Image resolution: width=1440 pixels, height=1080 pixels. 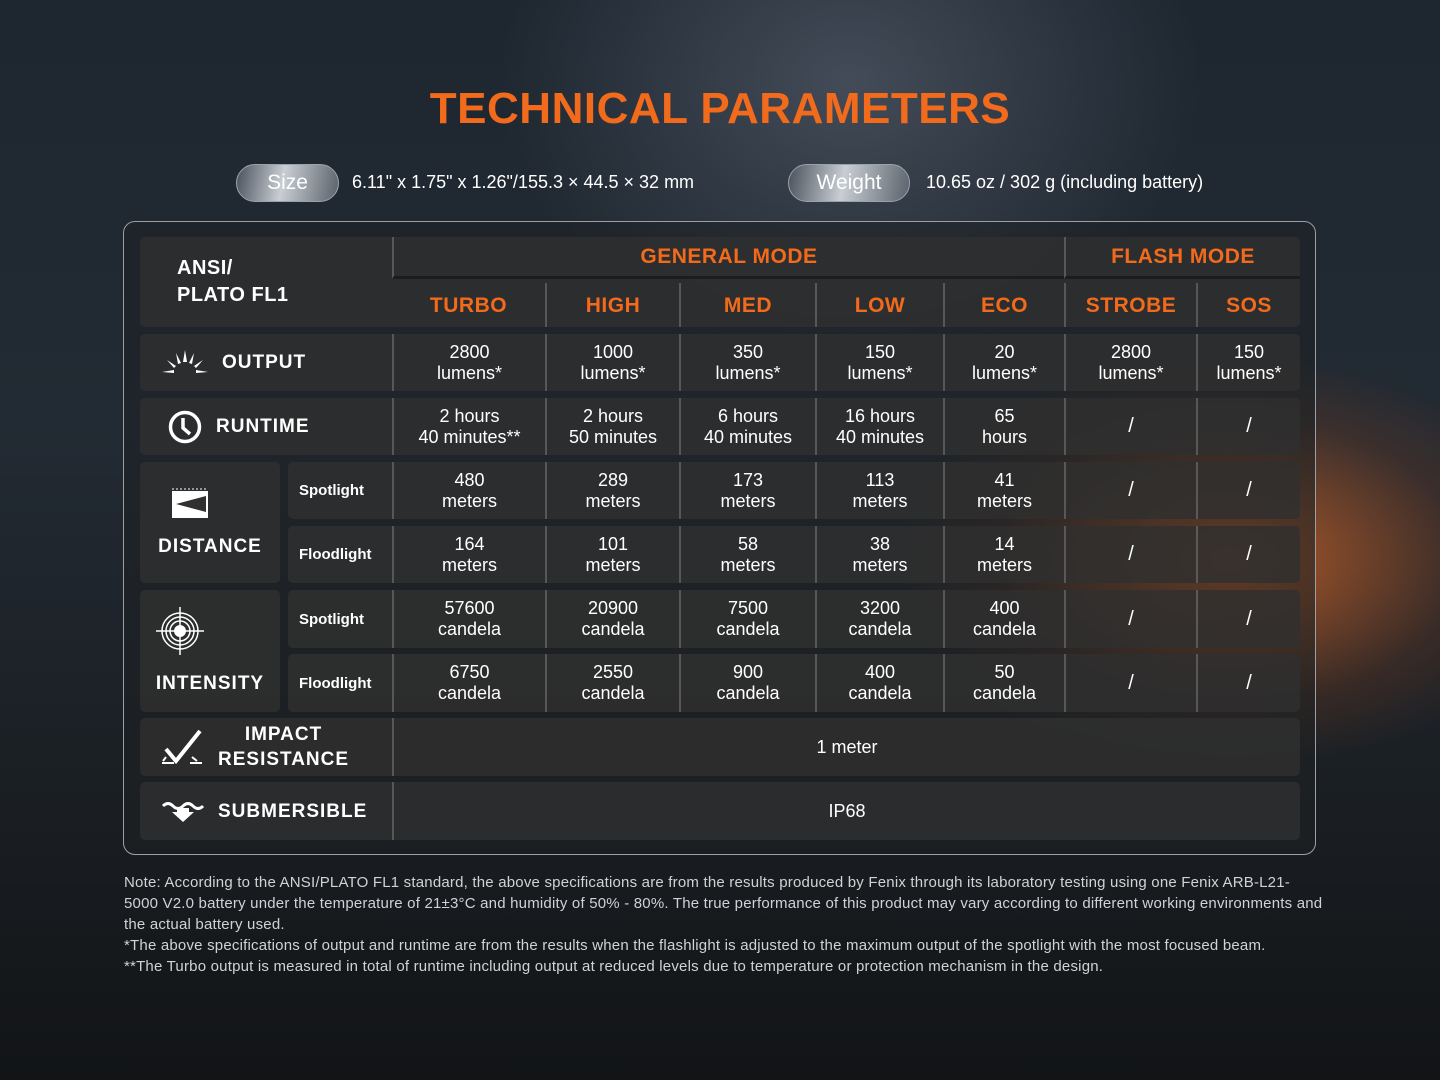 I want to click on value-line: 150, so click(x=1249, y=351).